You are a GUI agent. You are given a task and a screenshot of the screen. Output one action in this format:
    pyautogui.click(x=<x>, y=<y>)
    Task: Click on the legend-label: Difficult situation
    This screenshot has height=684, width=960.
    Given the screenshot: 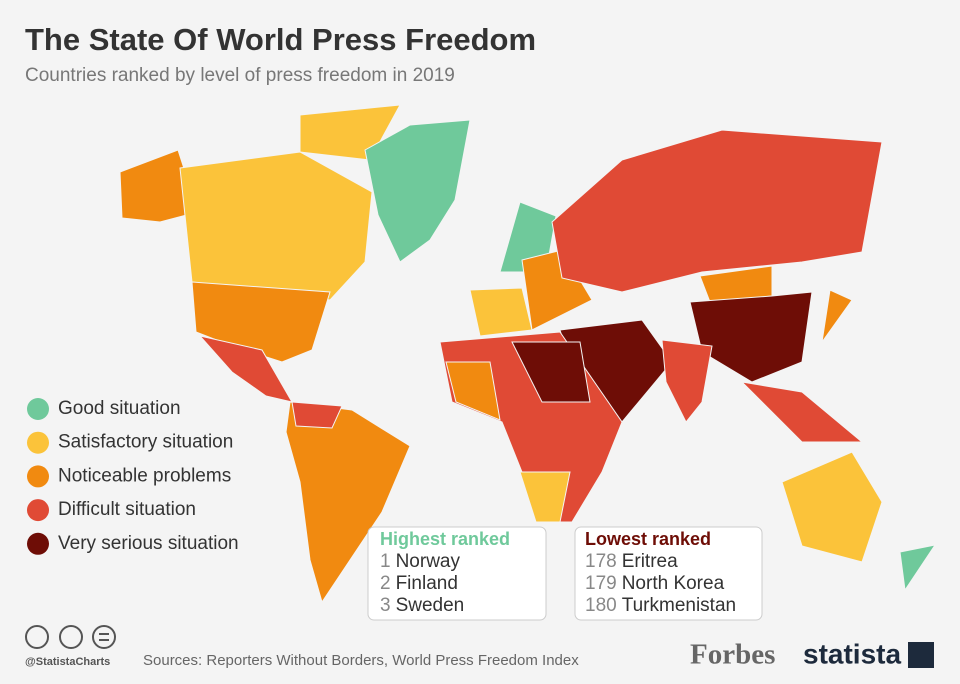 What is the action you would take?
    pyautogui.click(x=127, y=509)
    